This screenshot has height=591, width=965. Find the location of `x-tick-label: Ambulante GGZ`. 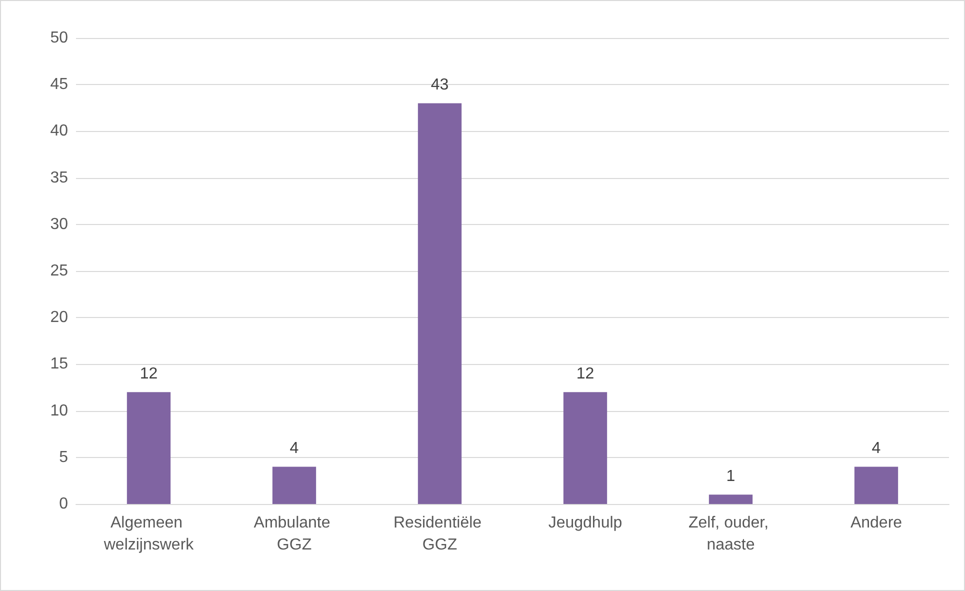

x-tick-label: Ambulante GGZ is located at coordinates (294, 534).